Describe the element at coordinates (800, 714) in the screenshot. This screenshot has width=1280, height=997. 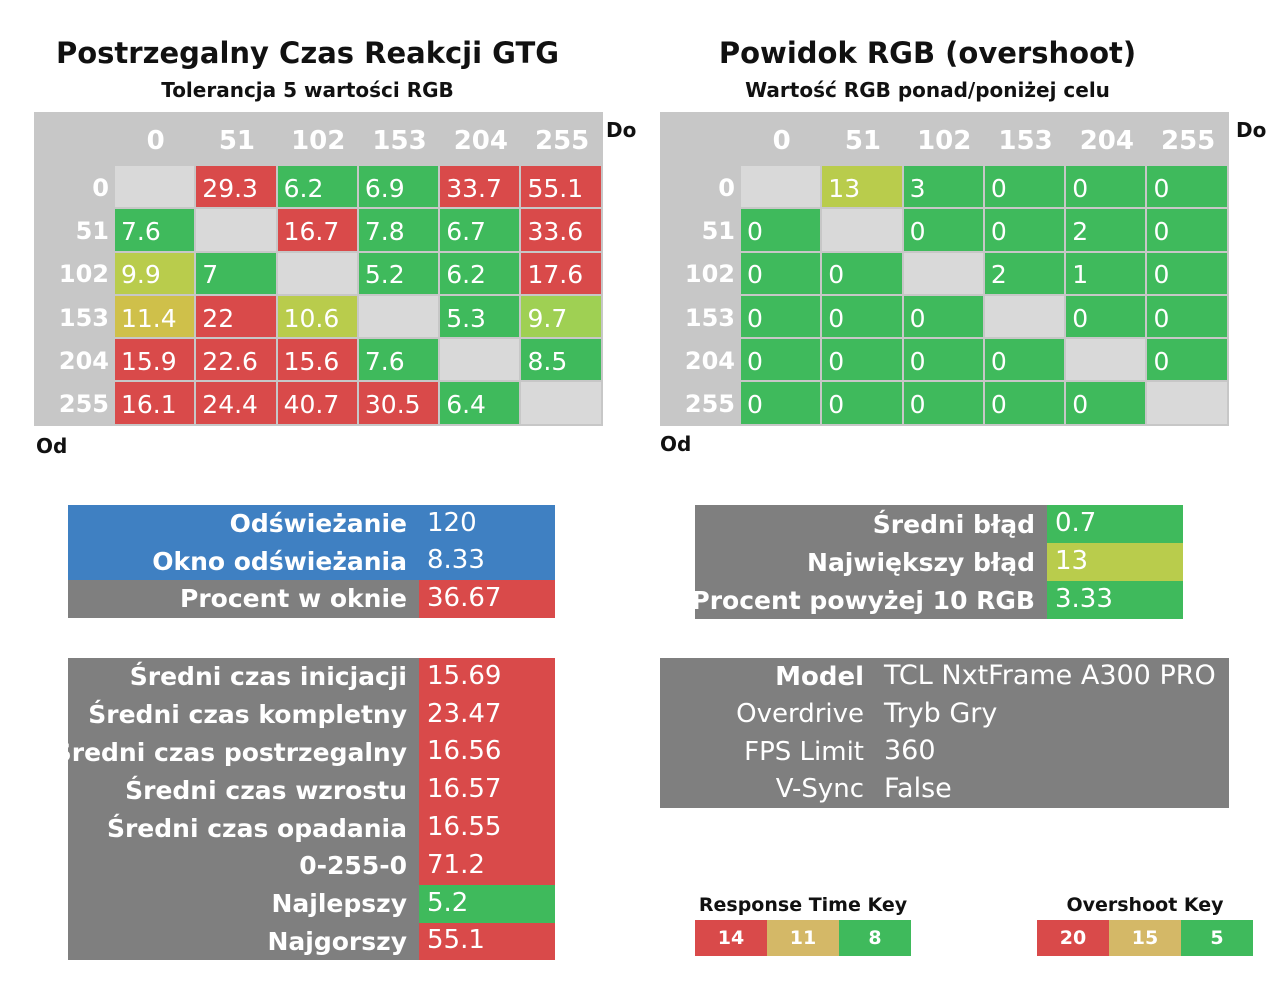
I see `setting-label: Overdrive` at that location.